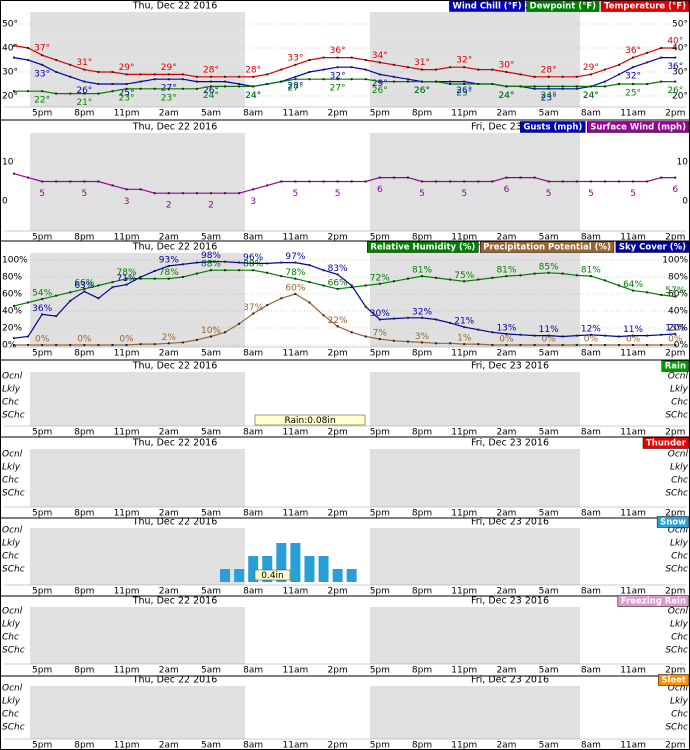 Image resolution: width=690 pixels, height=750 pixels. Describe the element at coordinates (8, 163) in the screenshot. I see `y-tick-label: 10` at that location.